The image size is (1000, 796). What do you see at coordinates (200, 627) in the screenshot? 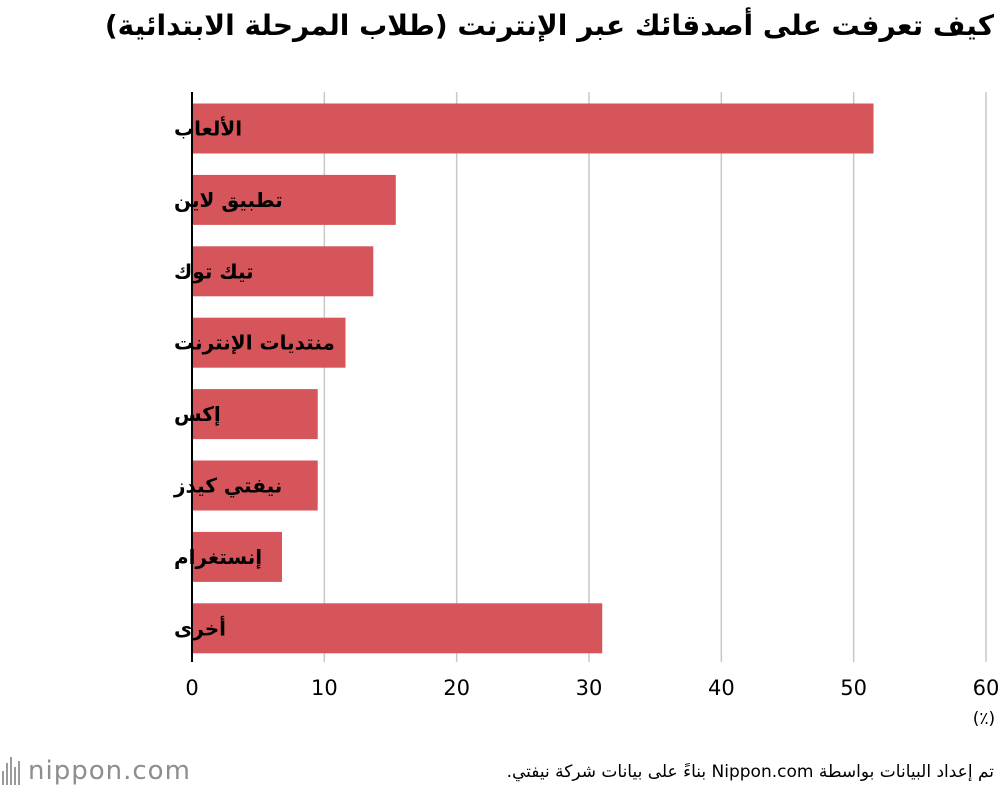
I see `category-label: أخرى` at bounding box center [200, 627].